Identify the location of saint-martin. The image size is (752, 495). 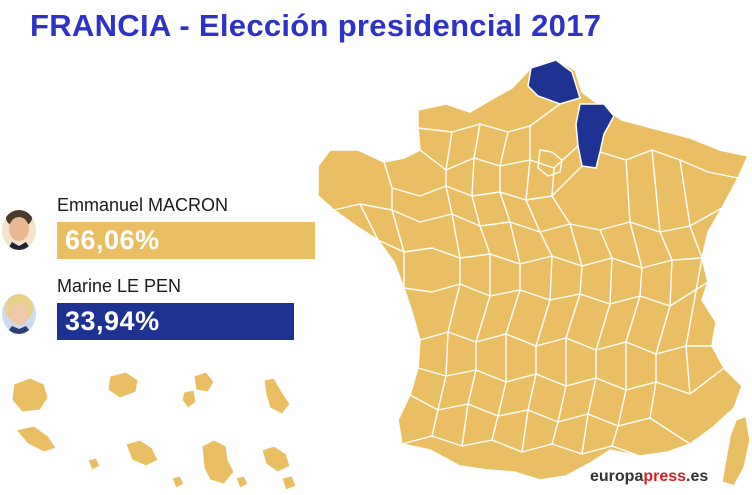
(204, 382).